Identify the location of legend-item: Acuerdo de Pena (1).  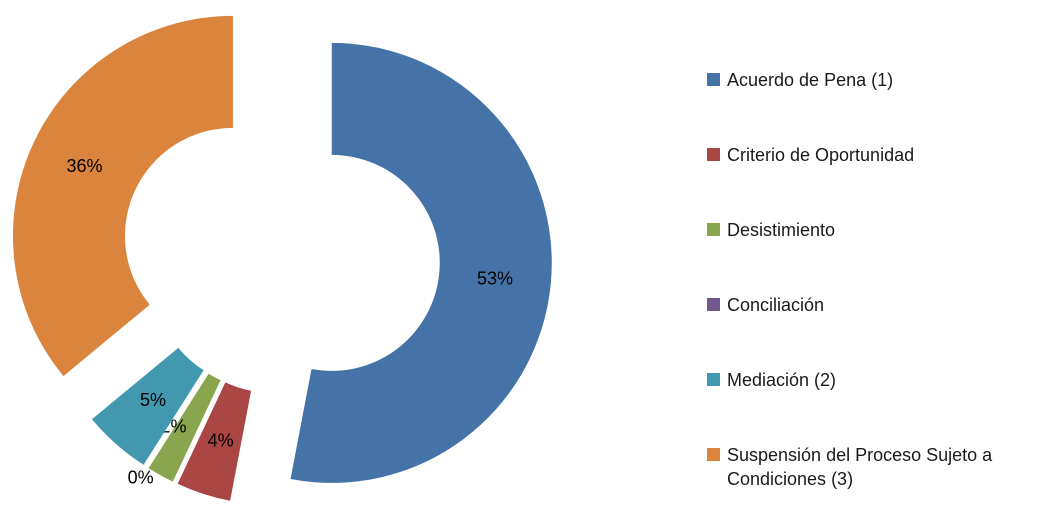
(876, 80).